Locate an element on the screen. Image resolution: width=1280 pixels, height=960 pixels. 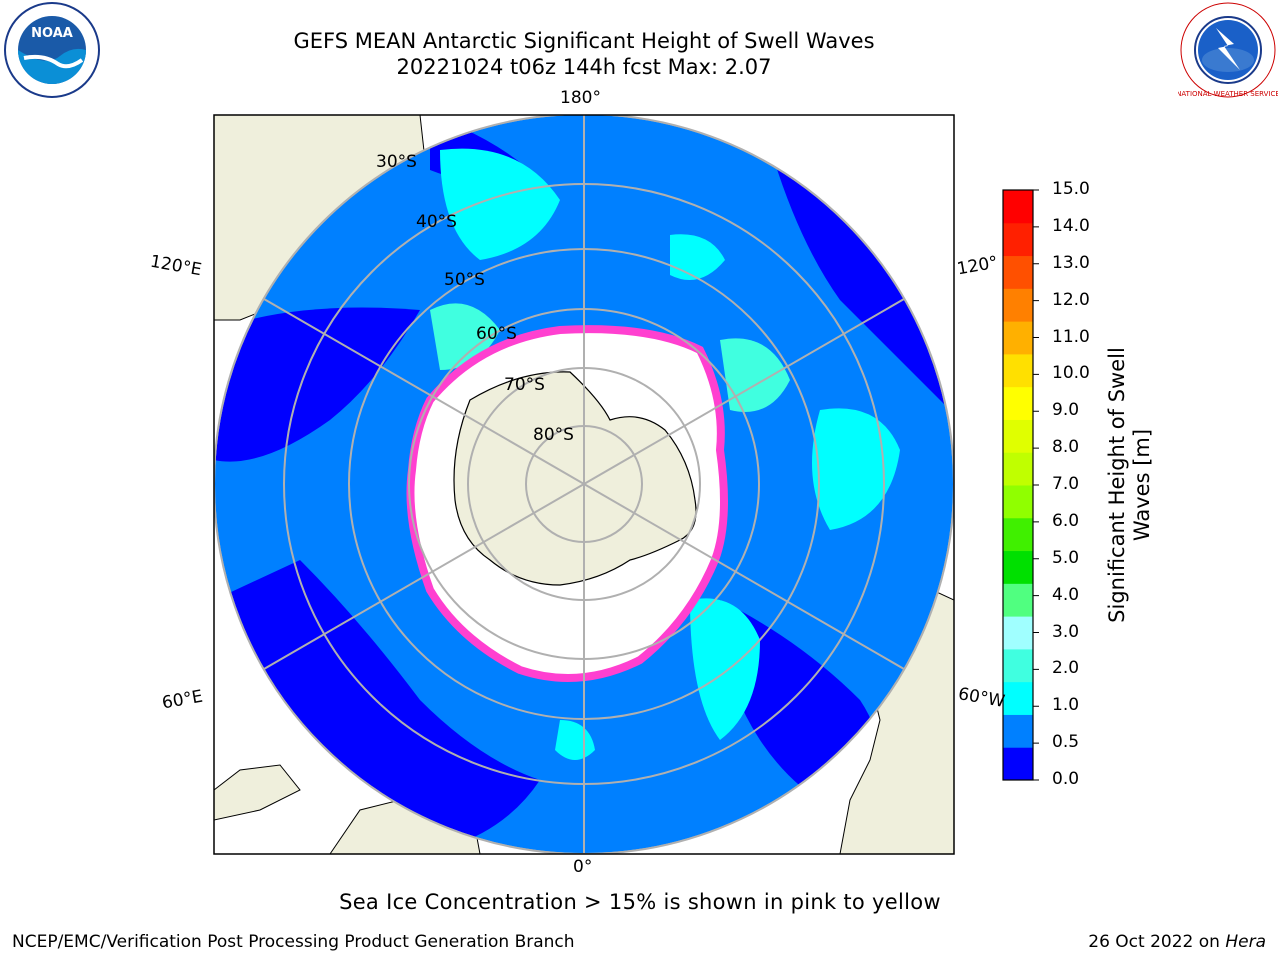
colorbar-tick-label: 13.0 is located at coordinates (1071, 262).